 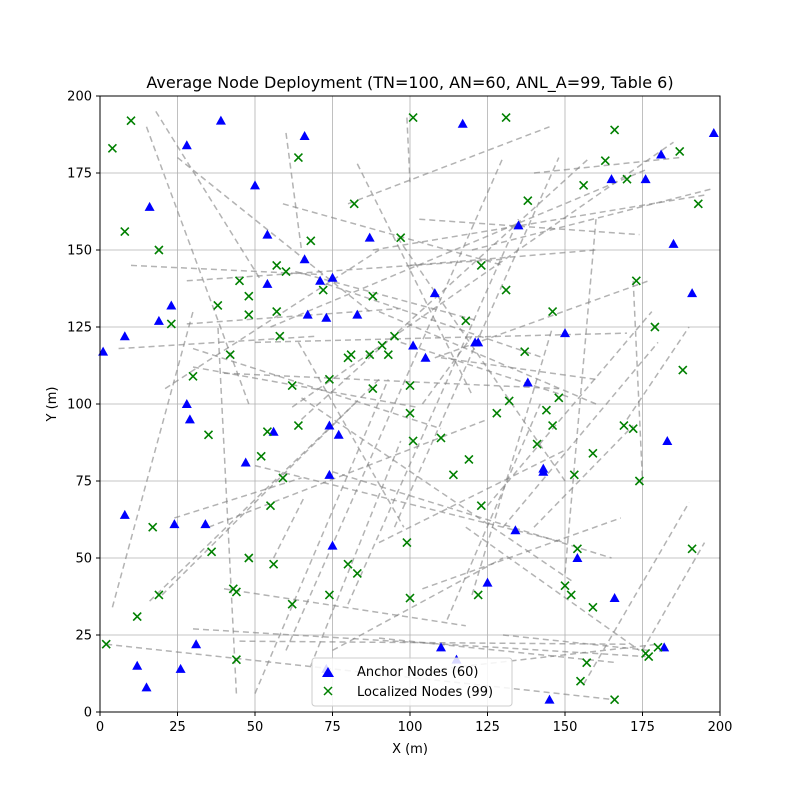 I want to click on y-tick-label: 100, so click(x=79, y=405).